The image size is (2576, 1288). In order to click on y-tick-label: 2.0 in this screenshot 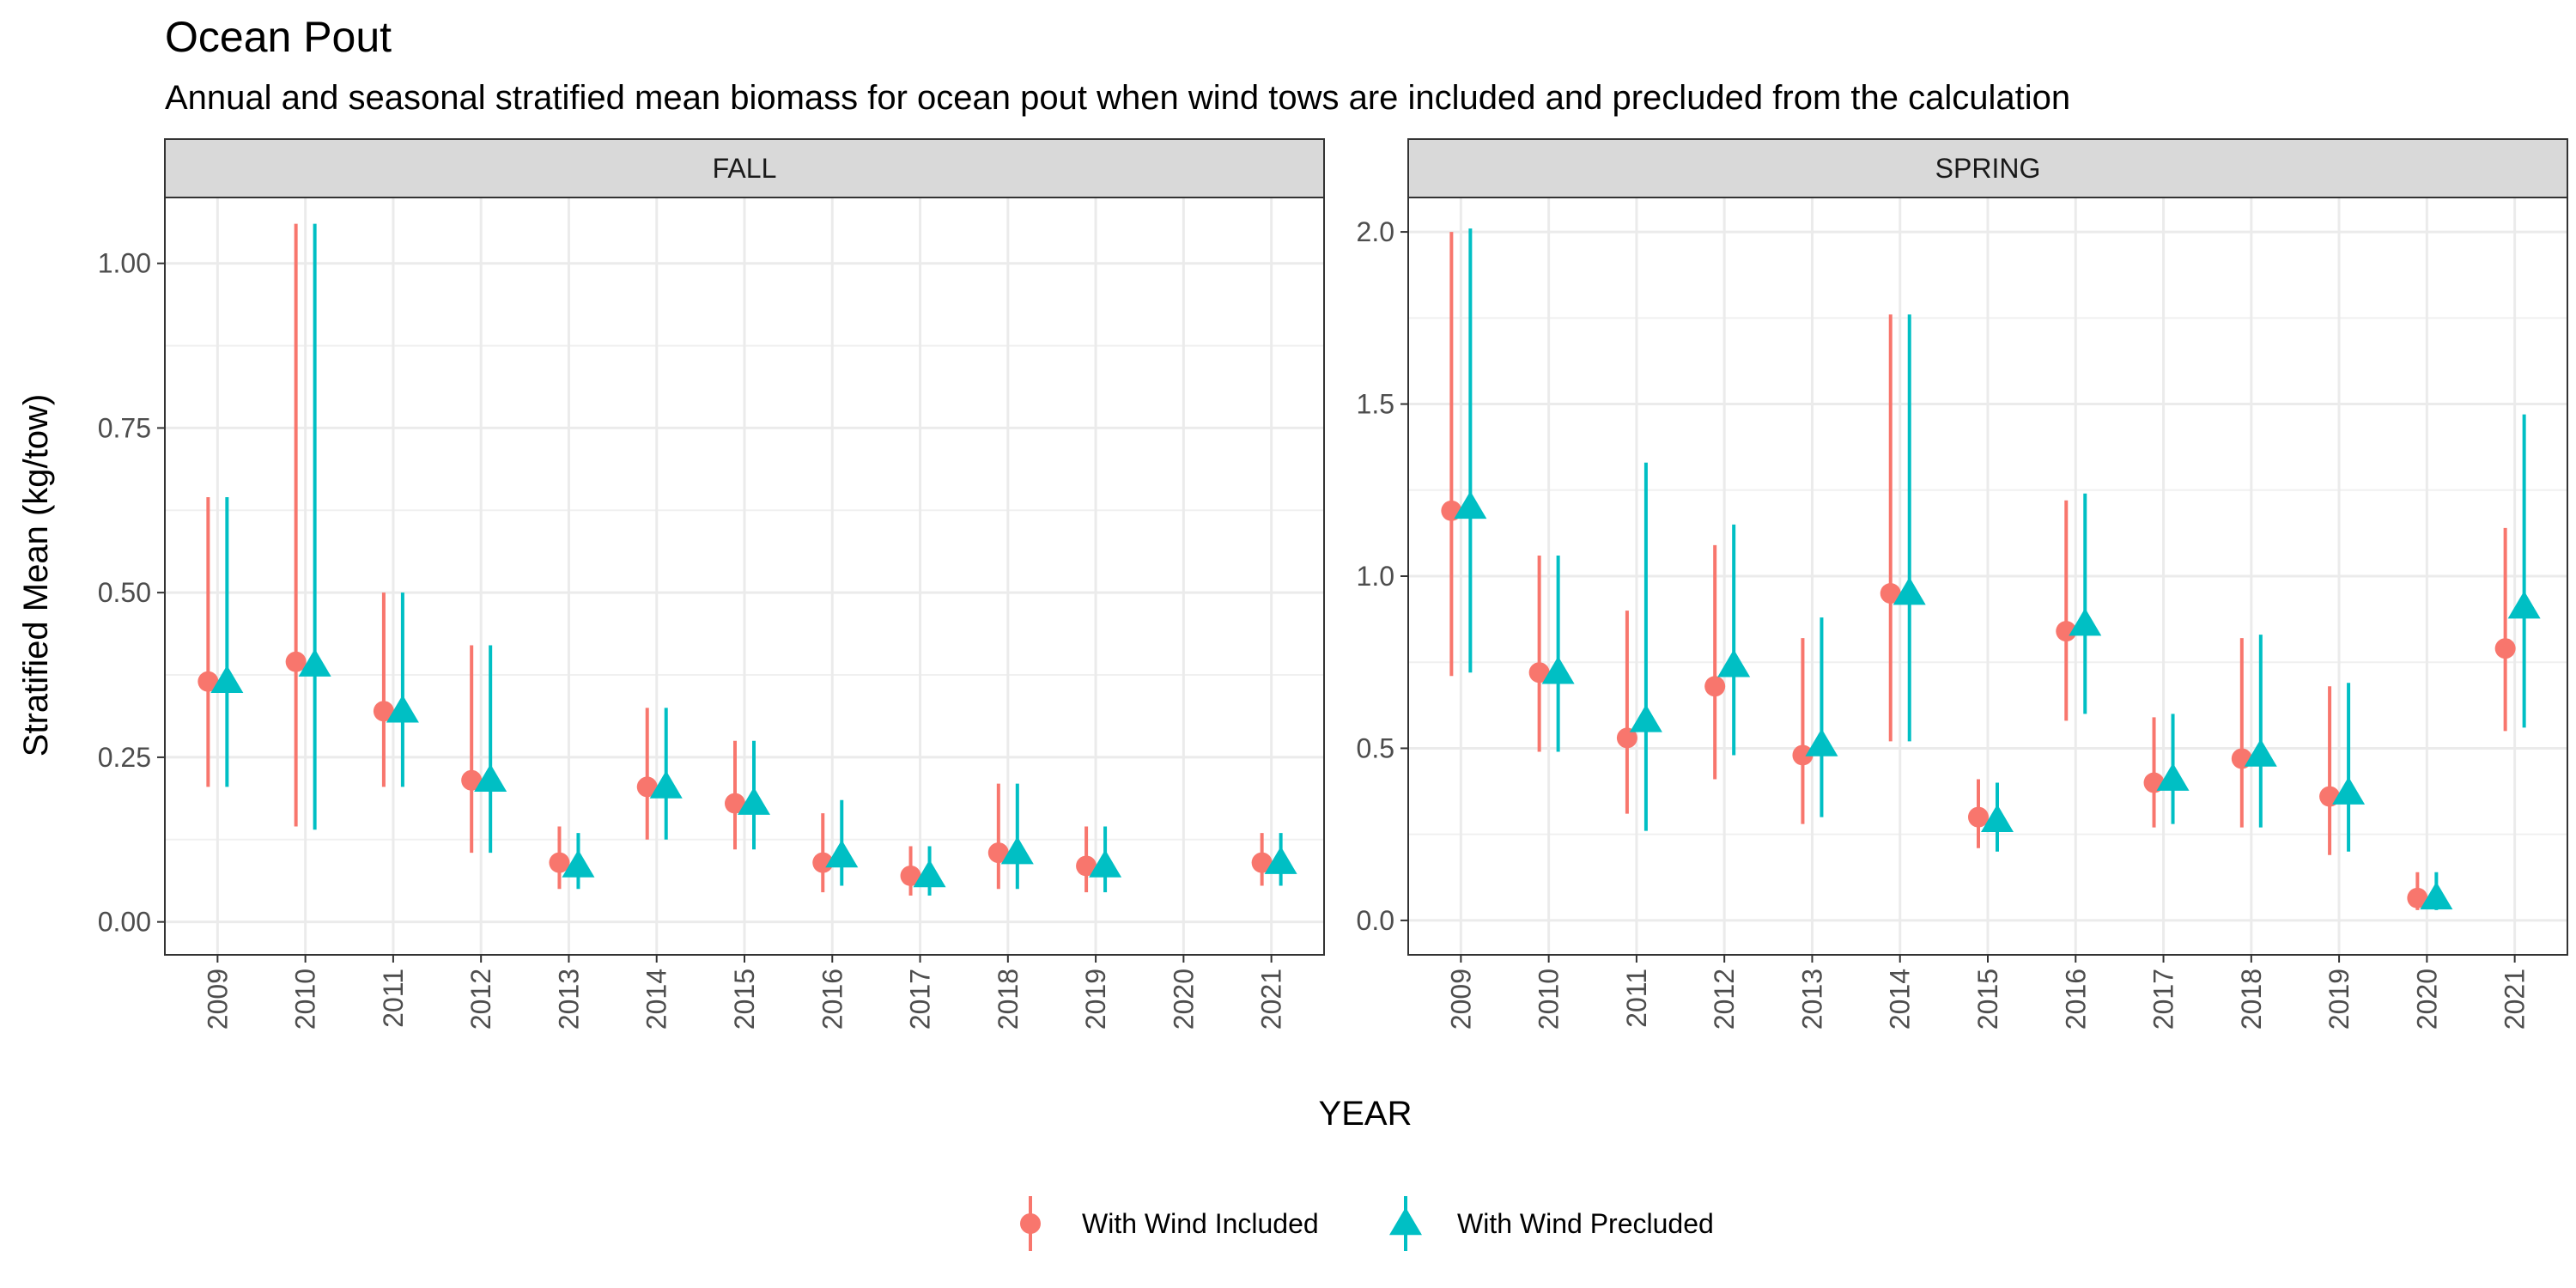, I will do `click(1375, 231)`.